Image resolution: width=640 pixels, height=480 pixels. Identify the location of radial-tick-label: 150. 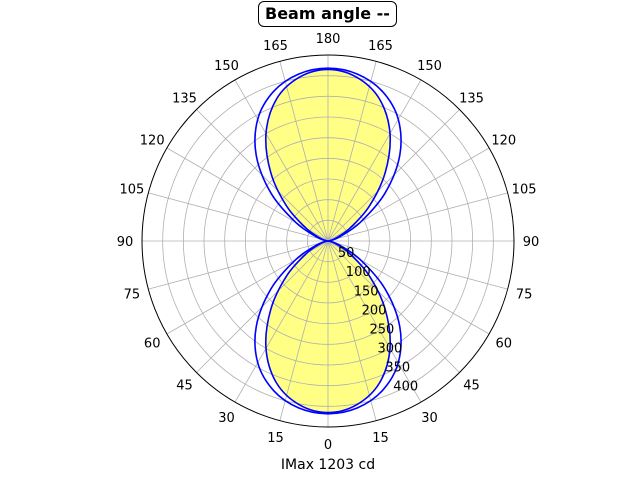
(366, 291).